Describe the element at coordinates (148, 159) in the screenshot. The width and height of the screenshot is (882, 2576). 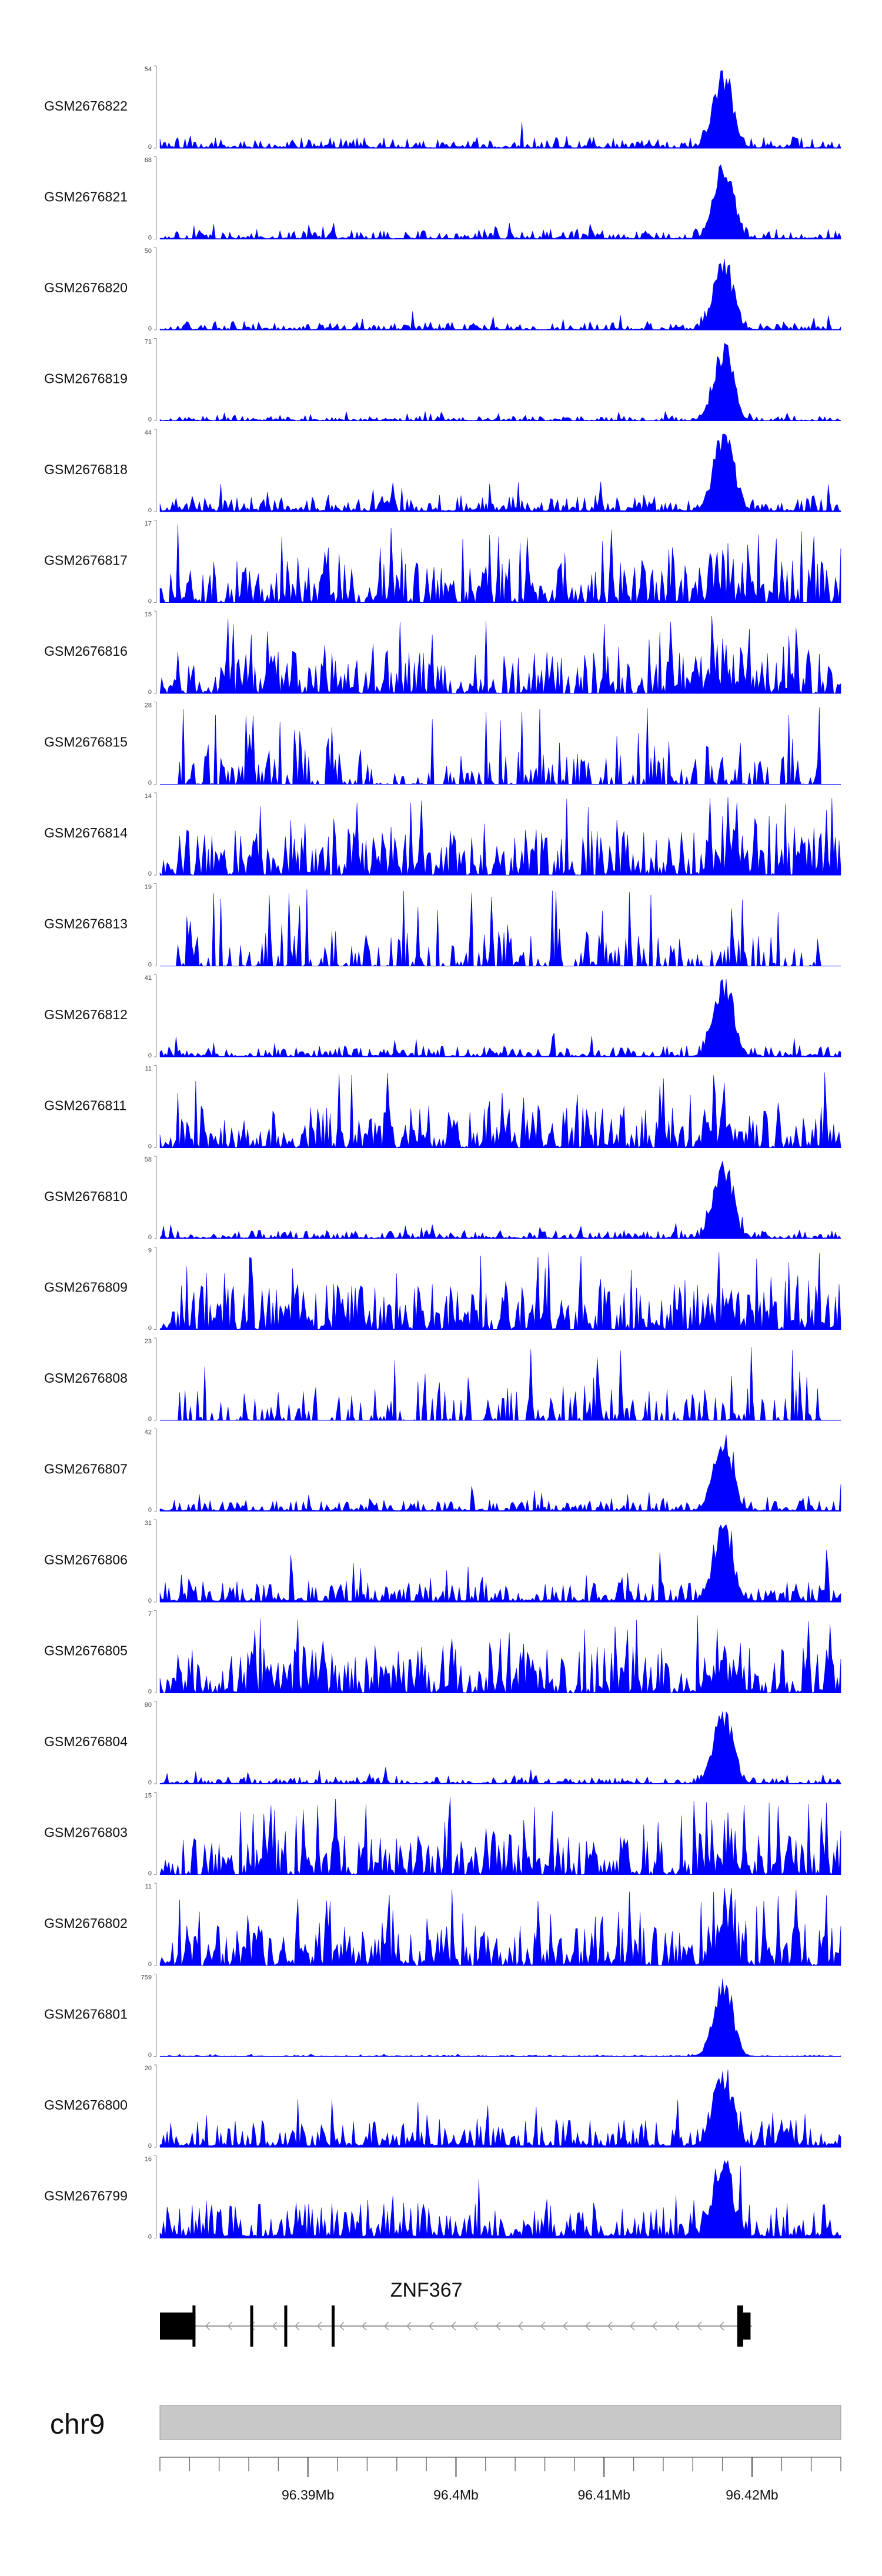
I see `track-ymax-label: 68` at that location.